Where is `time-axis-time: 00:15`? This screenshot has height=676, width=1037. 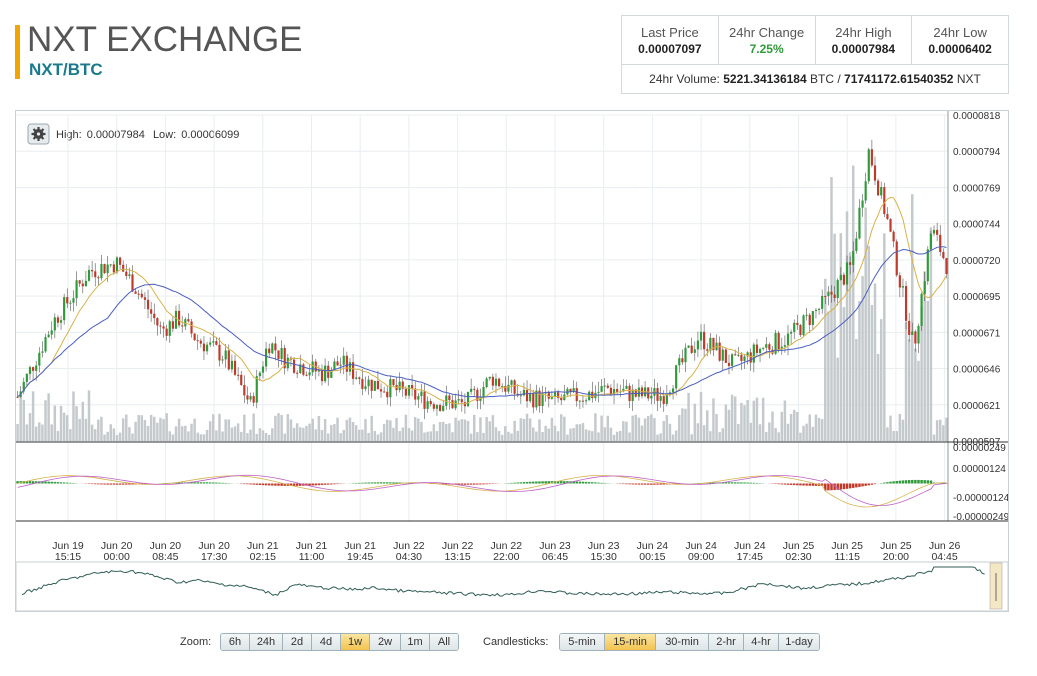 time-axis-time: 00:15 is located at coordinates (652, 557).